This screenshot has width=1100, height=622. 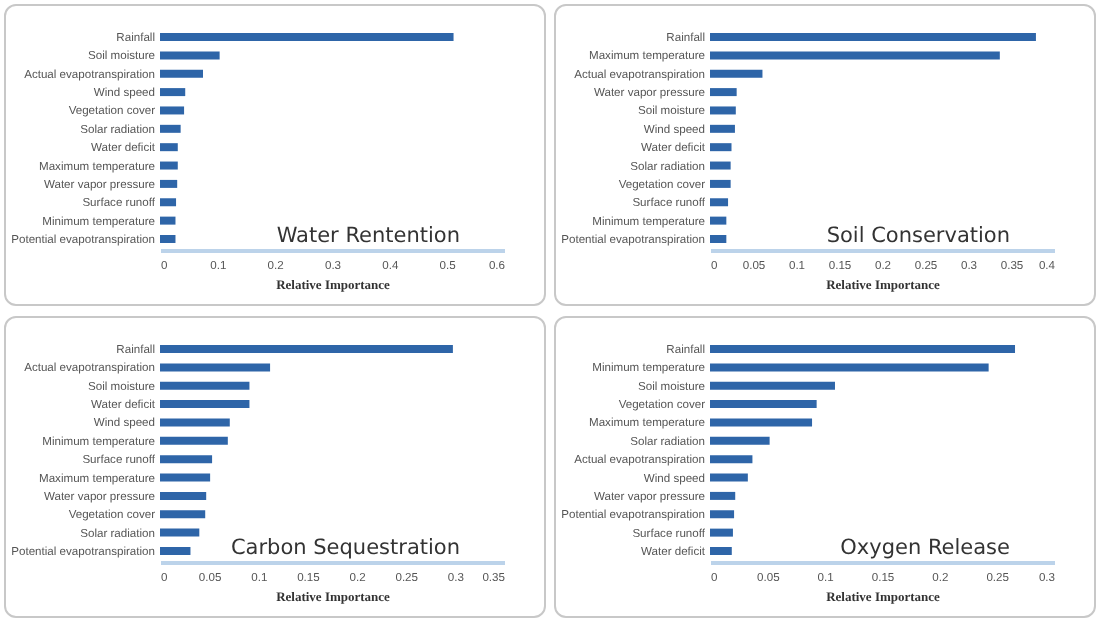 I want to click on text: Soil Conservation, so click(x=918, y=236).